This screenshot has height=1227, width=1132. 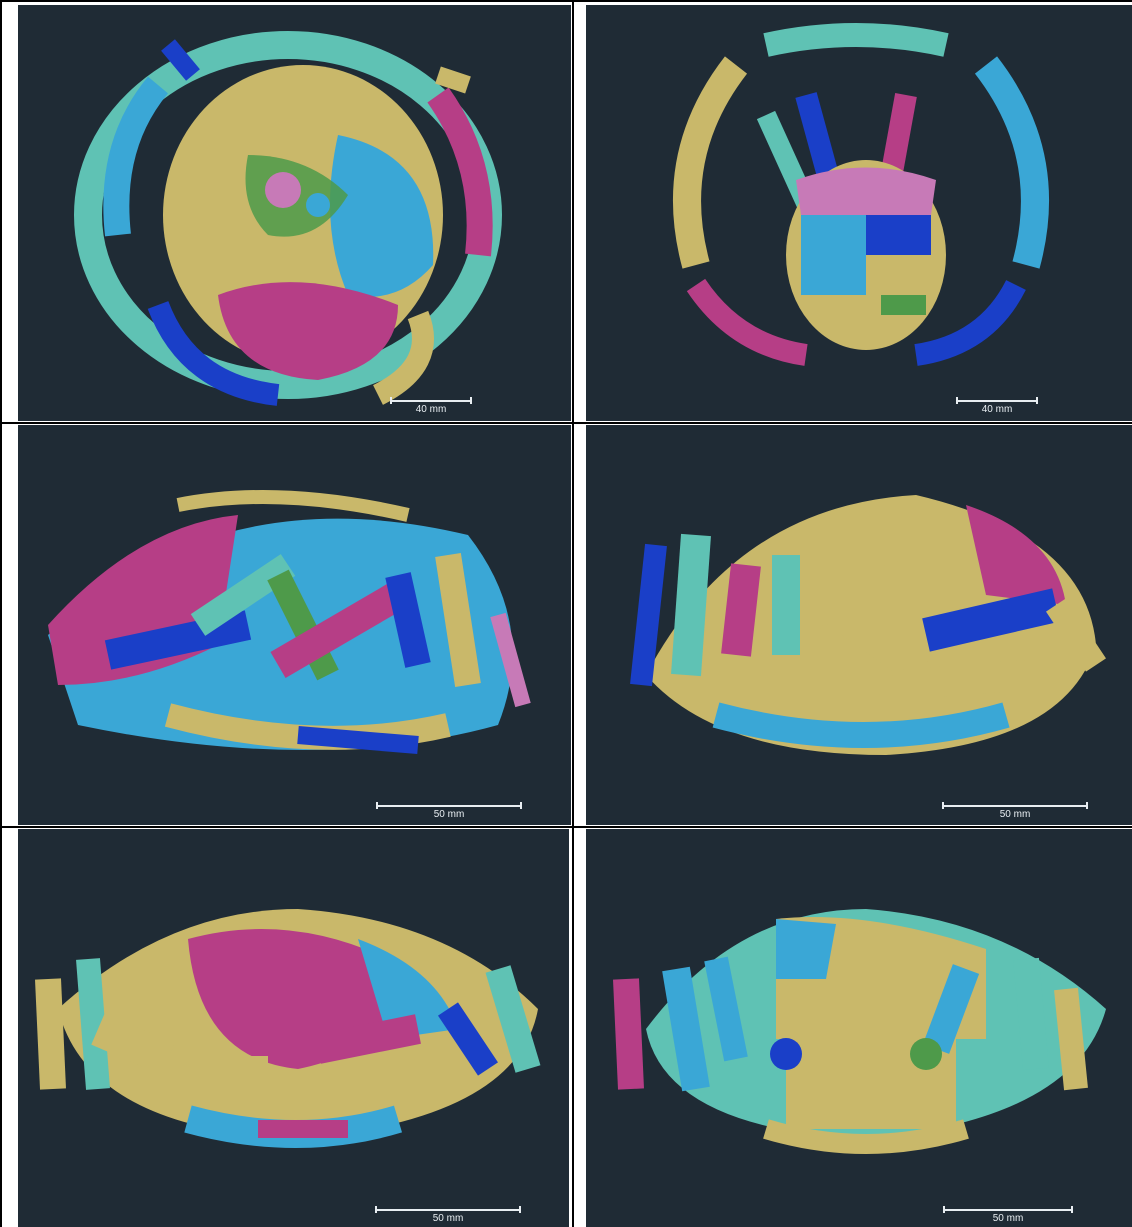 I want to click on crab-lateral-view-opposite, so click(x=868, y=625).